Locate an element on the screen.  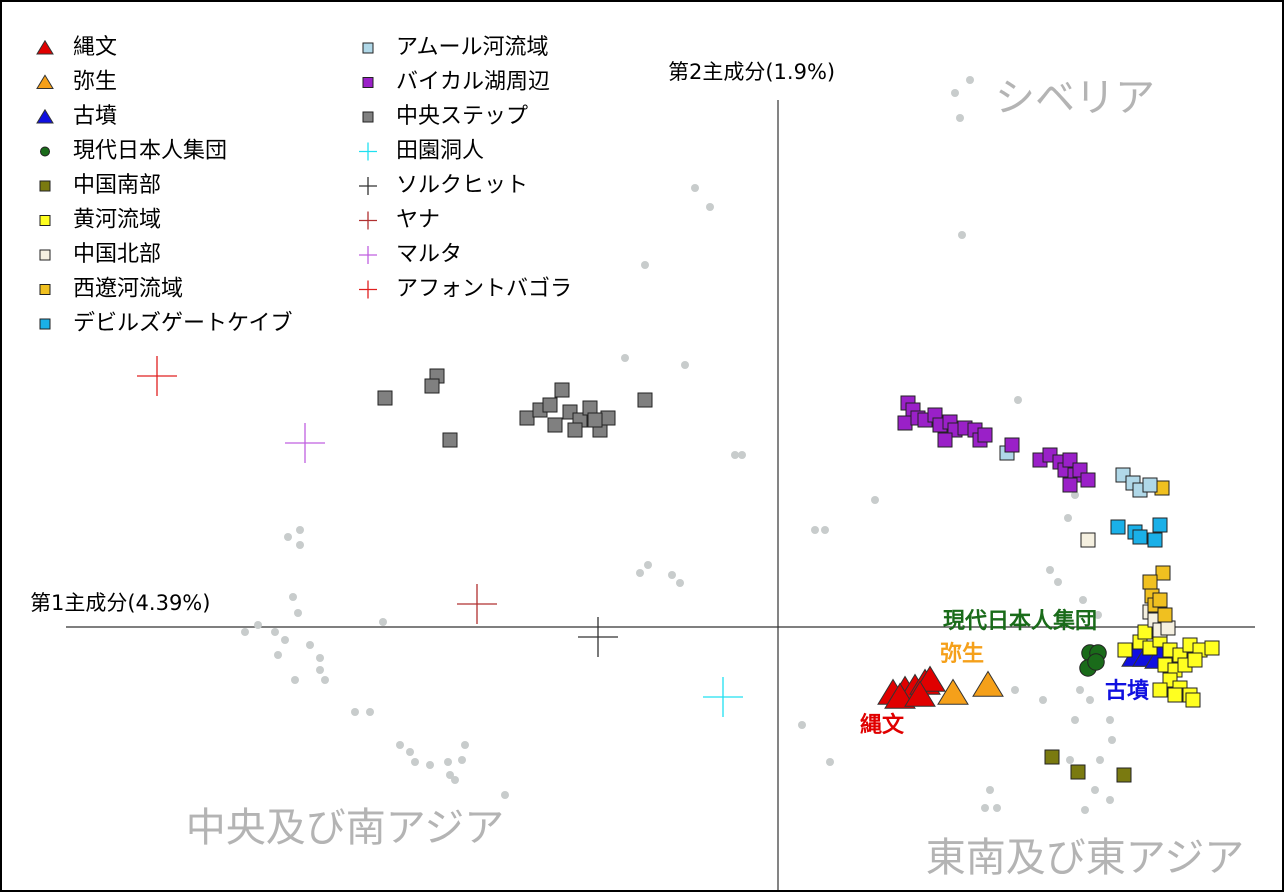
legend-item: 西遼河流域 is located at coordinates (111, 289).